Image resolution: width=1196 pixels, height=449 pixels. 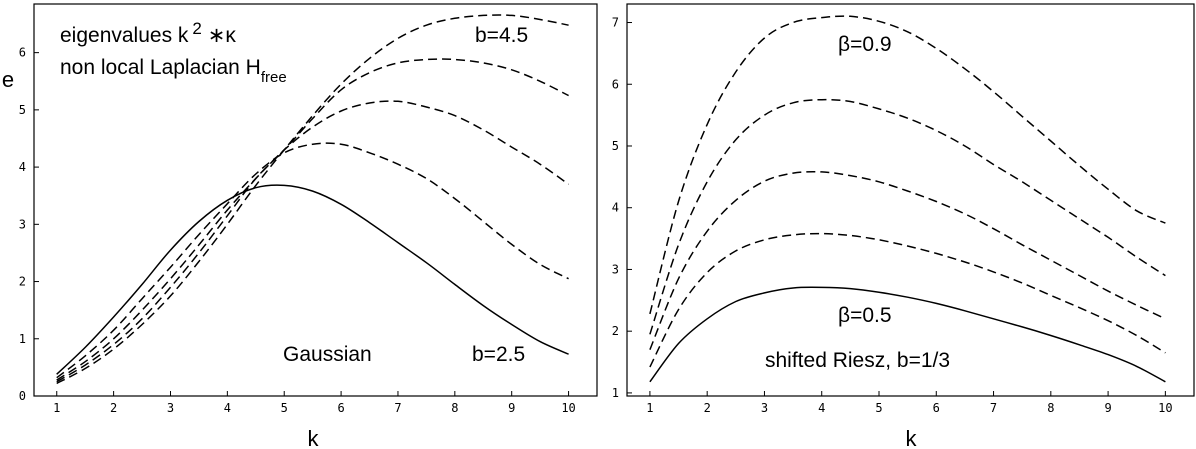 I want to click on label-top-curve-right: β=0.9, so click(x=865, y=44).